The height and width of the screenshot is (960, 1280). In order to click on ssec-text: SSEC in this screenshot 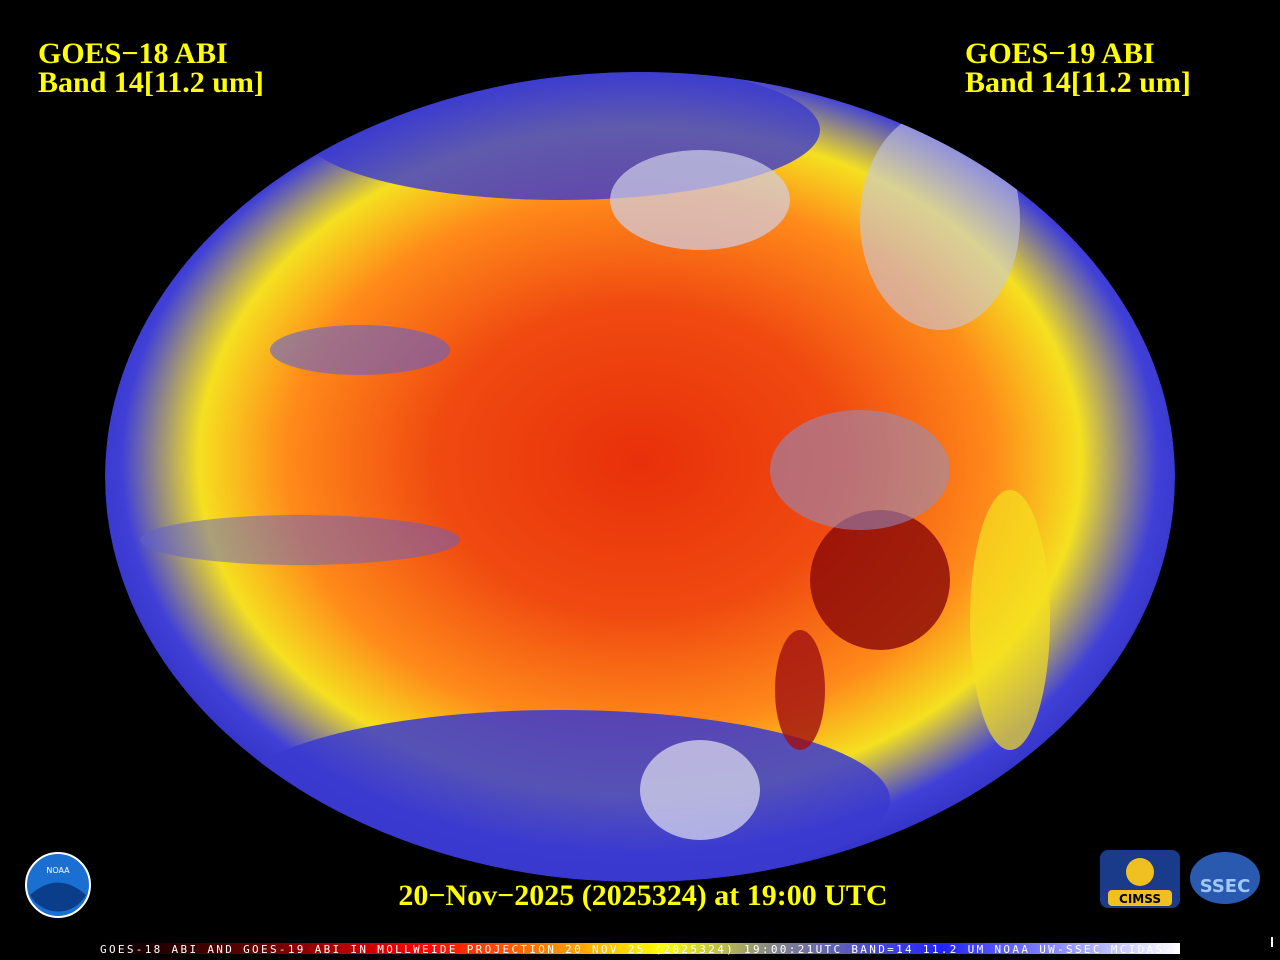, I will do `click(1225, 886)`.